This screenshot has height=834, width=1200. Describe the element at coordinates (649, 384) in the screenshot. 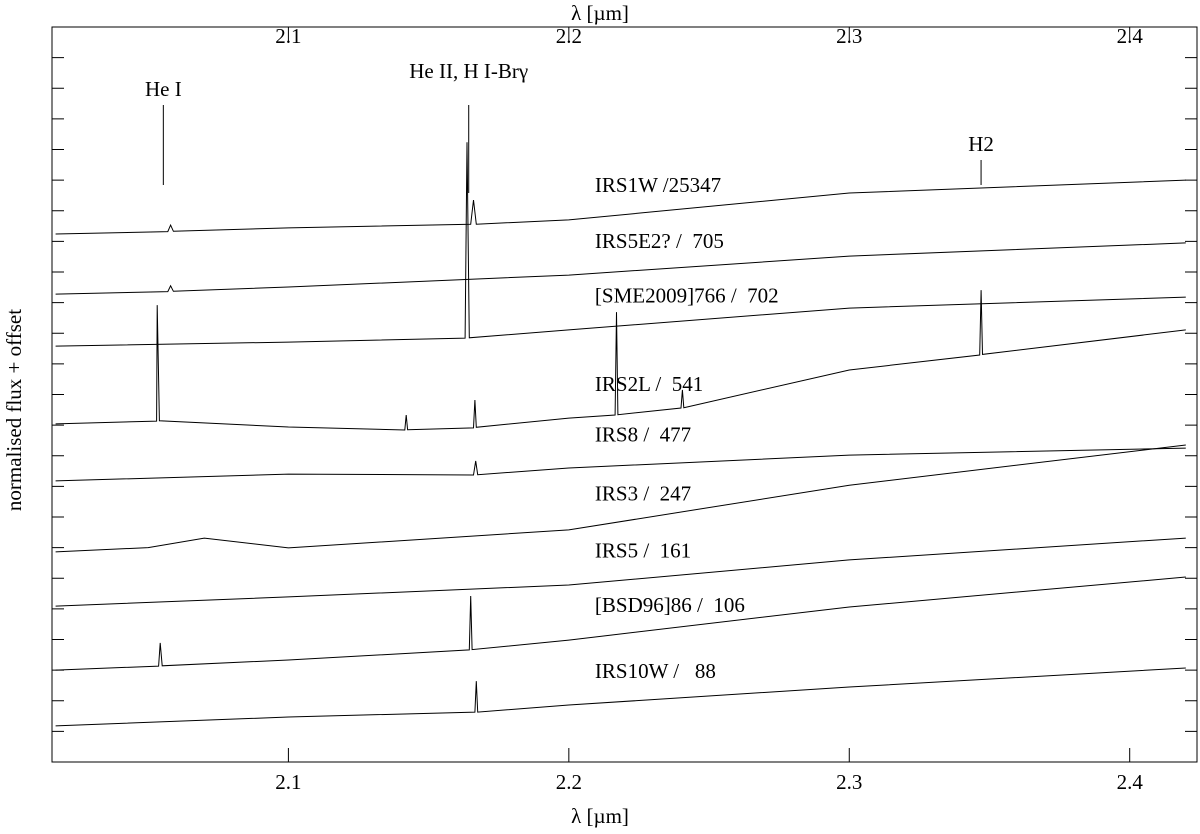

I see `series-label: IRS2L / 541` at that location.